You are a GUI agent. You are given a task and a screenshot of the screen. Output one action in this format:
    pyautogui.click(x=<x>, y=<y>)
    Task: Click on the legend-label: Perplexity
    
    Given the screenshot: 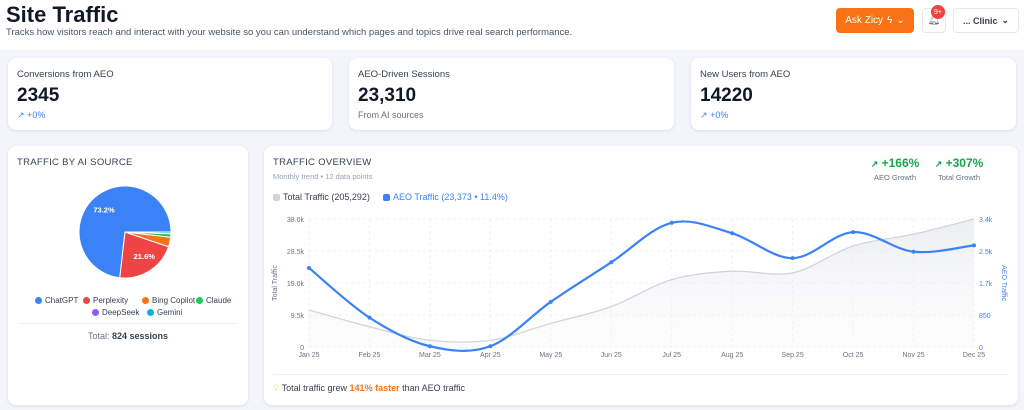 What is the action you would take?
    pyautogui.click(x=111, y=300)
    